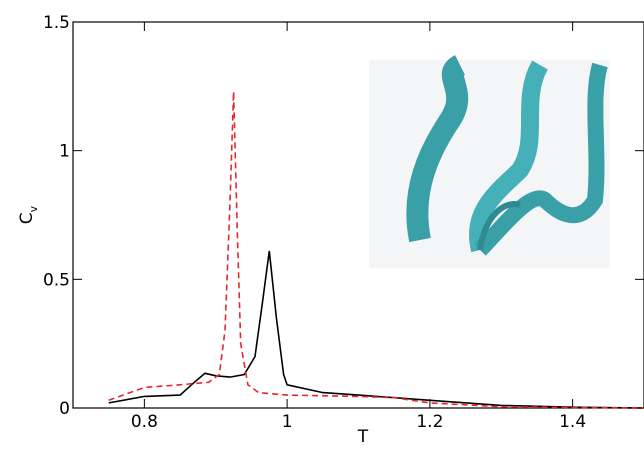 The height and width of the screenshot is (449, 644). Describe the element at coordinates (287, 422) in the screenshot. I see `x-tick-label: 1` at that location.